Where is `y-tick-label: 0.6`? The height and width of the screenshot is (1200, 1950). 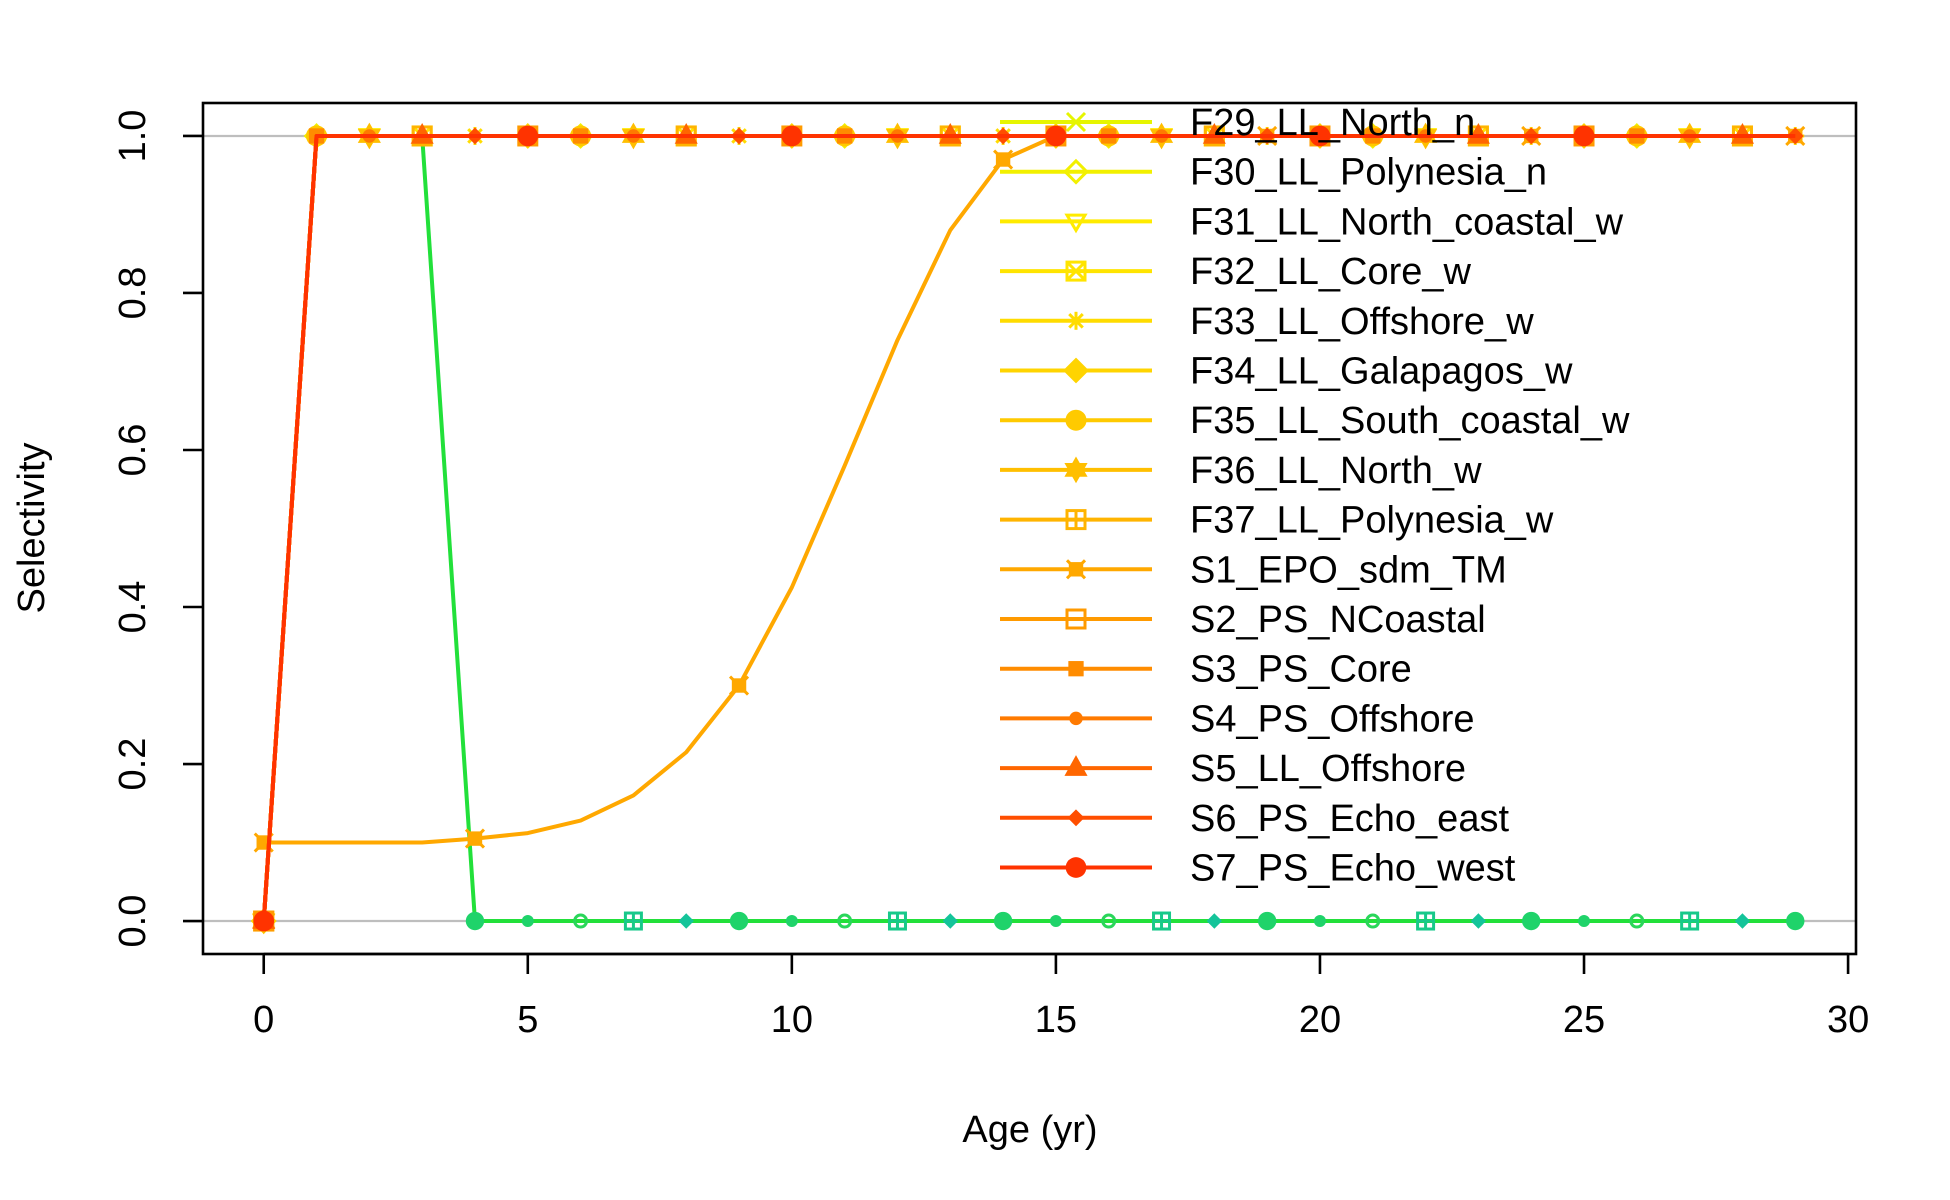
y-tick-label: 0.6 is located at coordinates (133, 450).